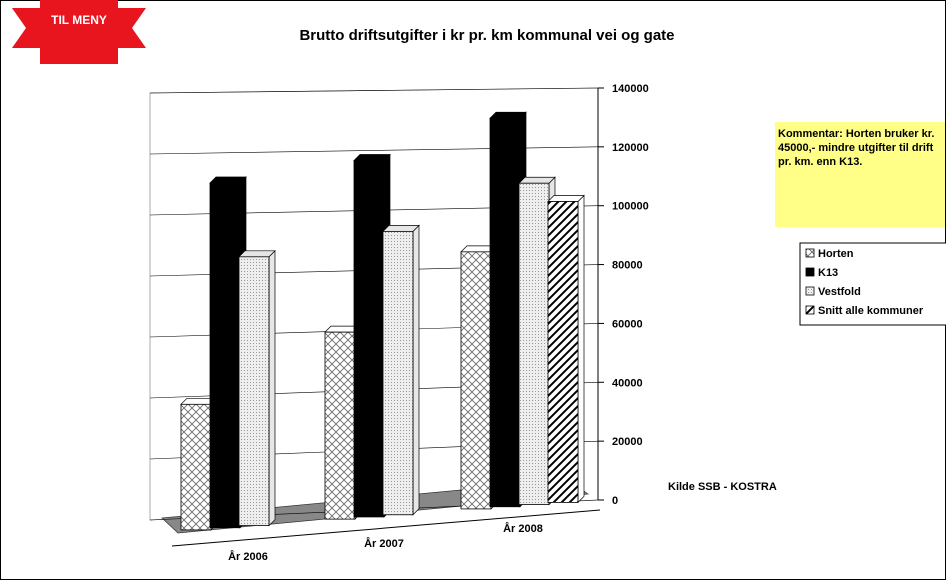 The height and width of the screenshot is (580, 946). I want to click on y-tick-label: 100000, so click(630, 207).